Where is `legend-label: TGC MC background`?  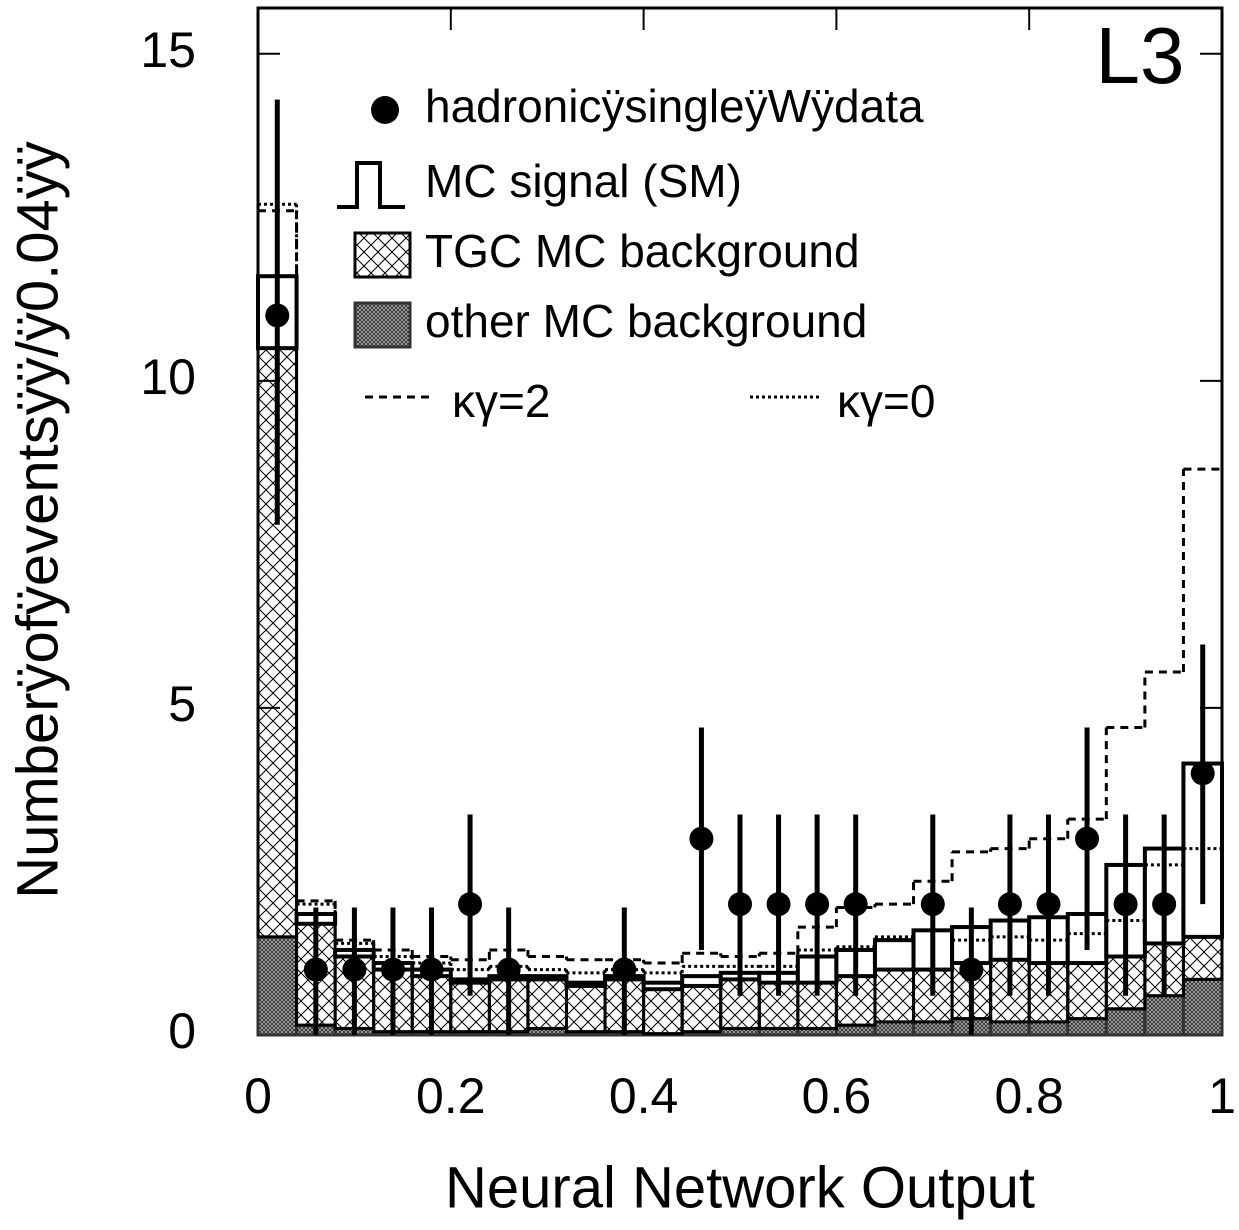
legend-label: TGC MC background is located at coordinates (642, 251).